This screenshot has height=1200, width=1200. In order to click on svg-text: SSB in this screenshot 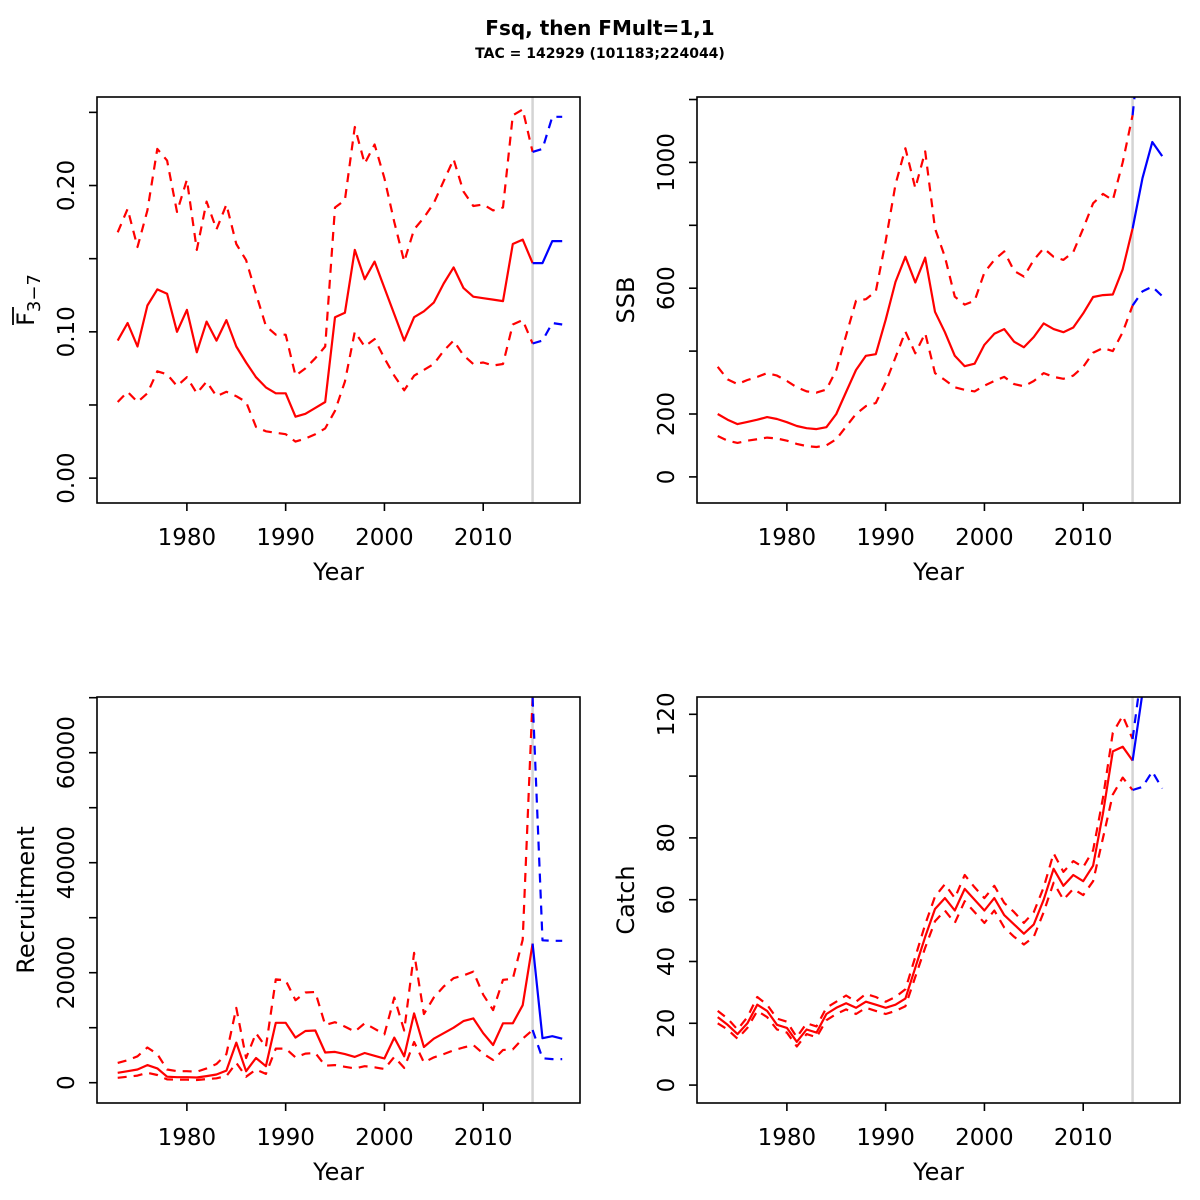, I will do `click(626, 300)`.